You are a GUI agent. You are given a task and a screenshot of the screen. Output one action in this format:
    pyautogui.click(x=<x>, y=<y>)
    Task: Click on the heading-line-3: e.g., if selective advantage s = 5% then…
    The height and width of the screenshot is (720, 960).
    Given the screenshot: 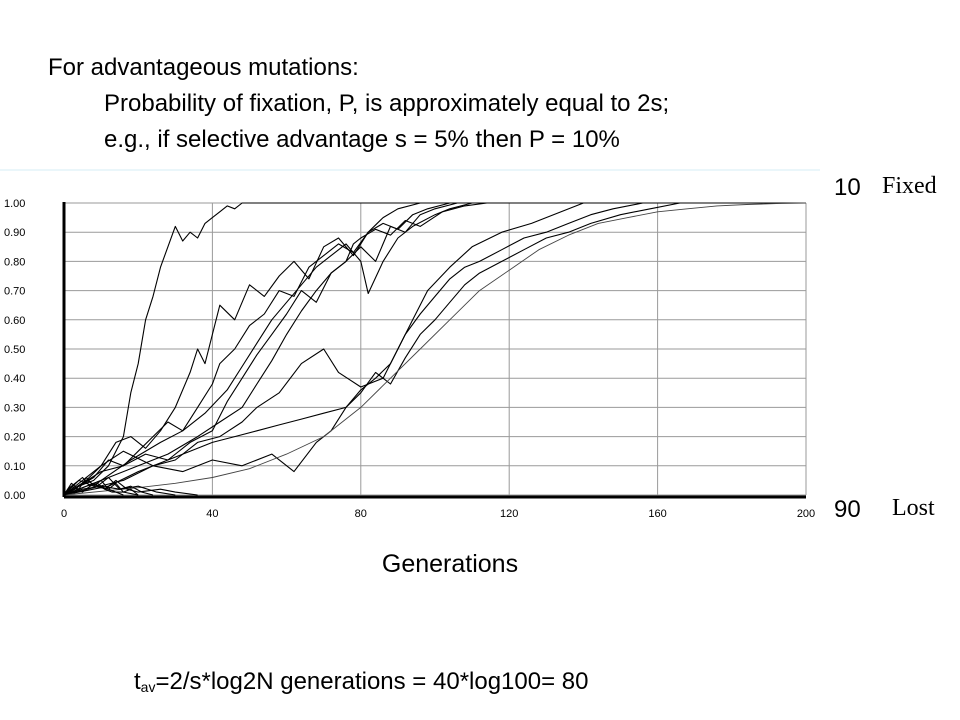 What is the action you would take?
    pyautogui.click(x=362, y=139)
    